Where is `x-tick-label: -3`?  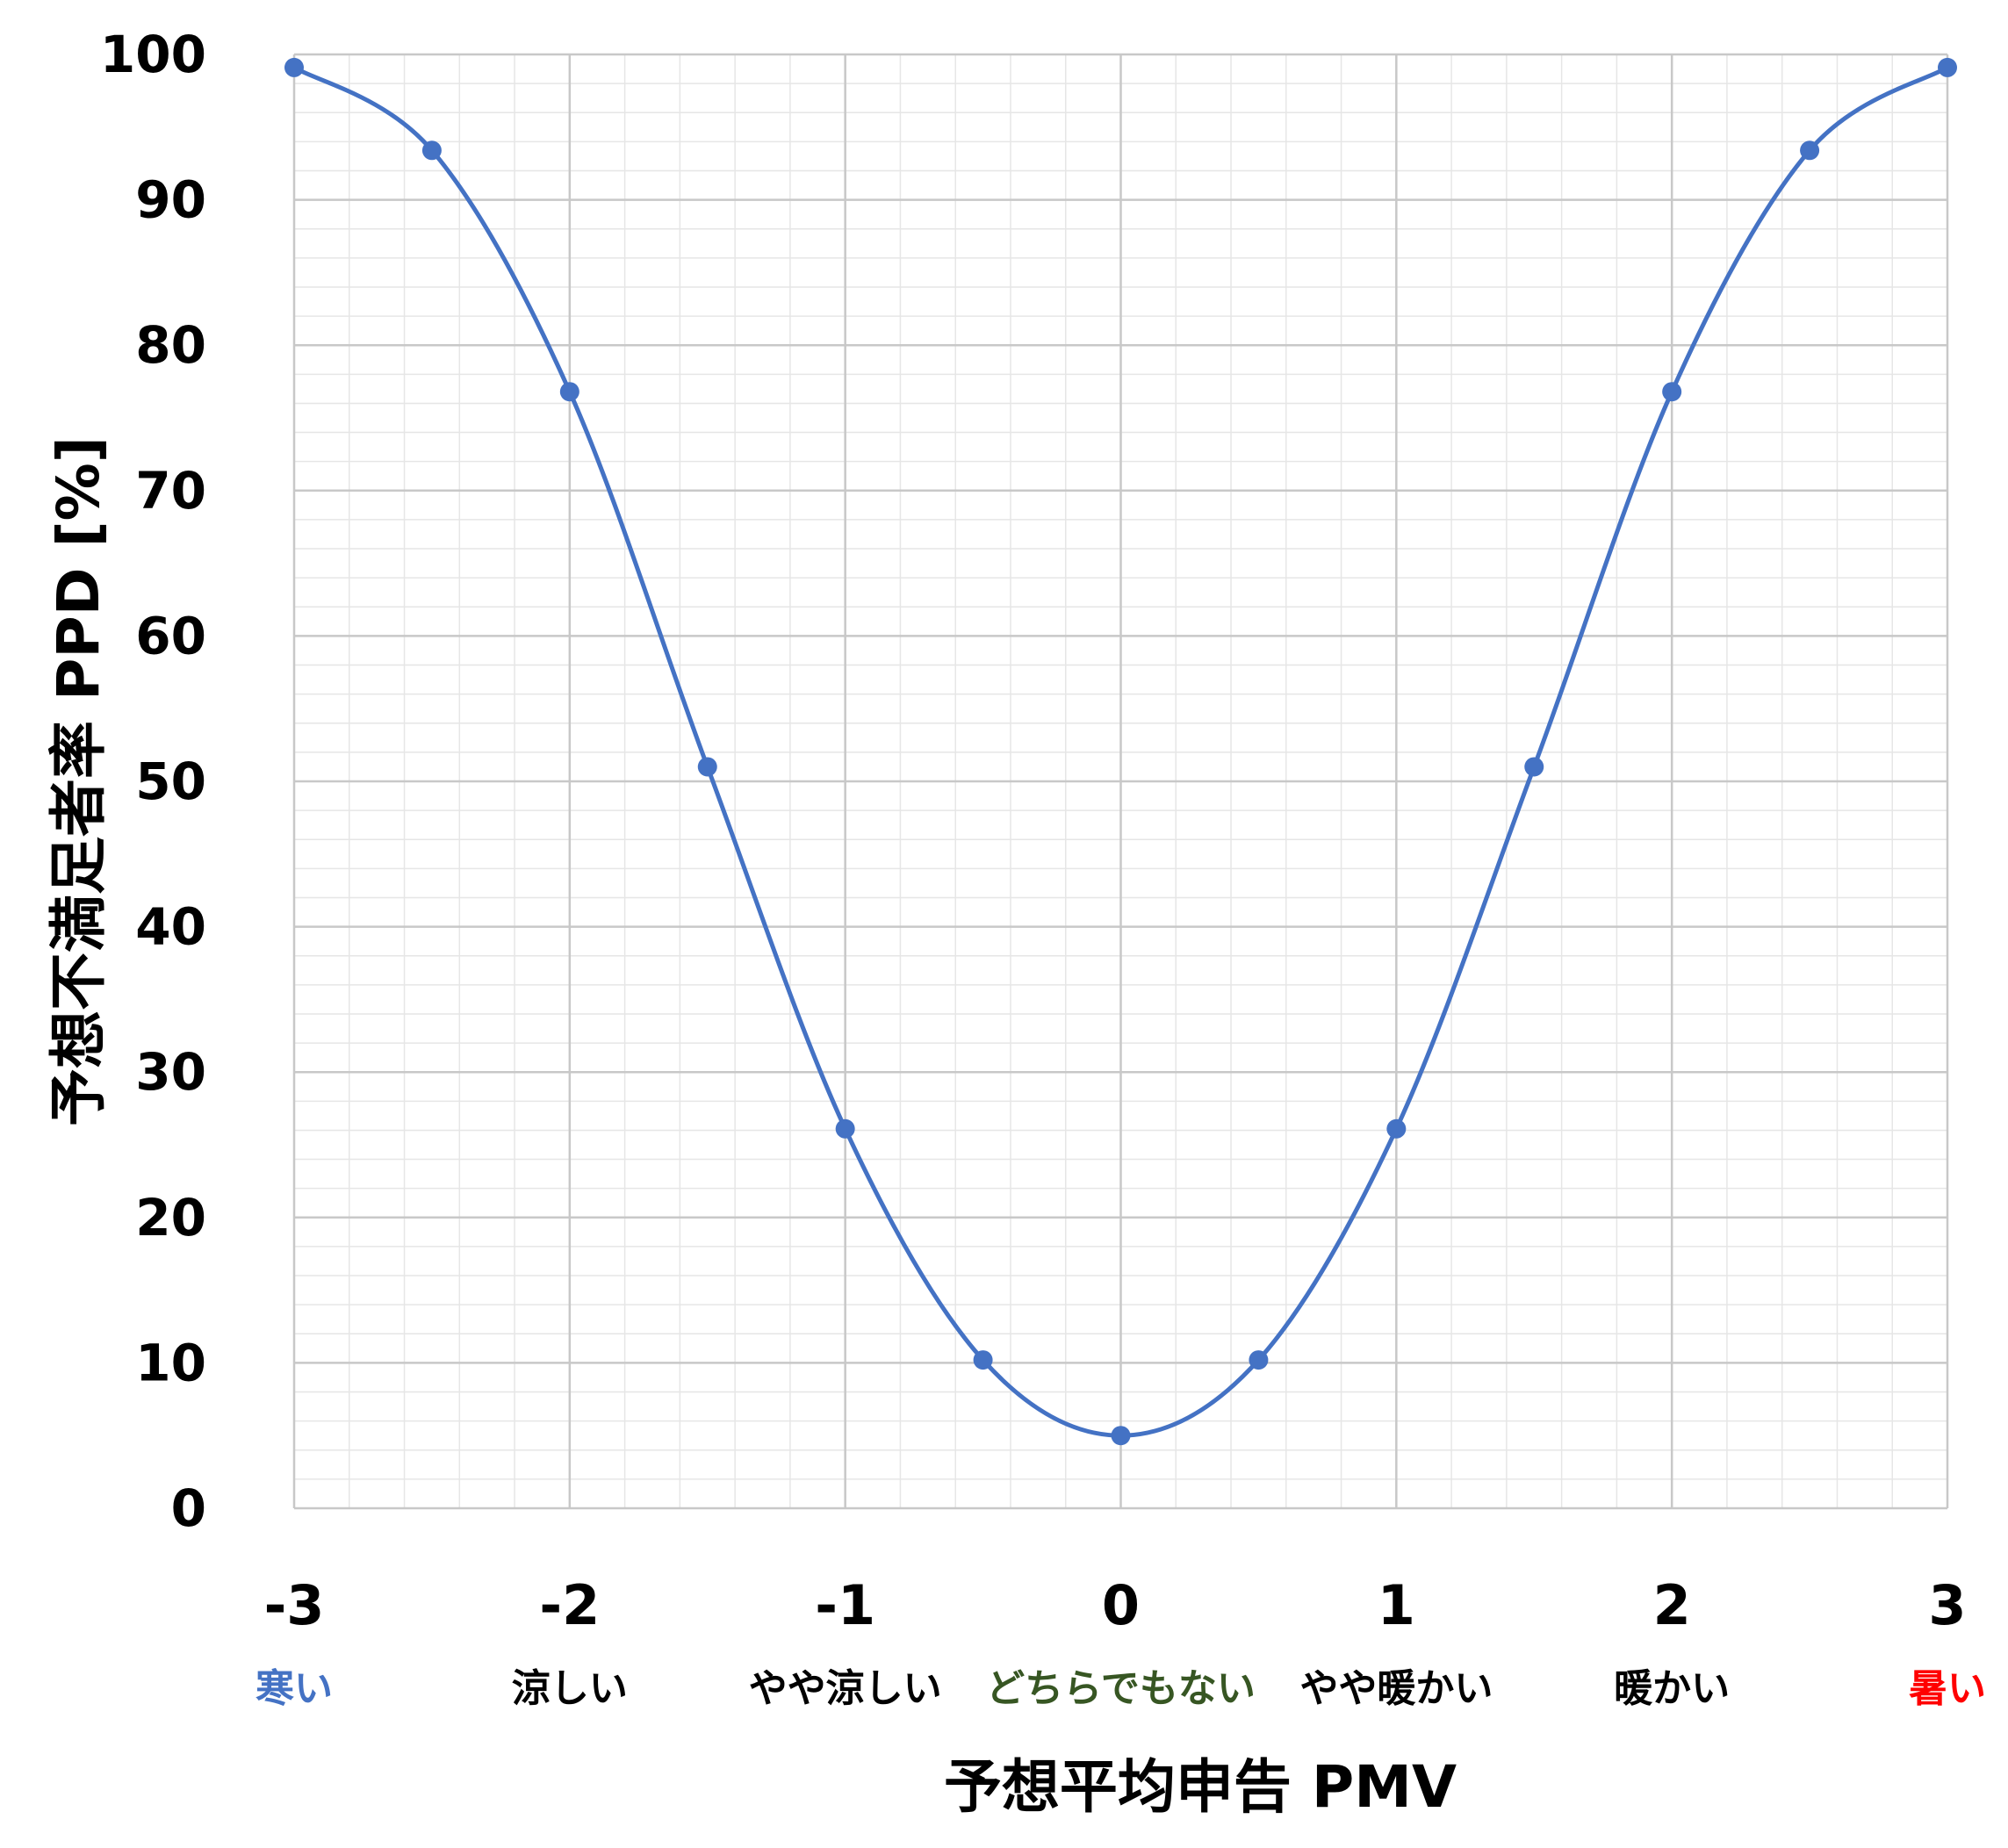
x-tick-label: -3 is located at coordinates (294, 1605).